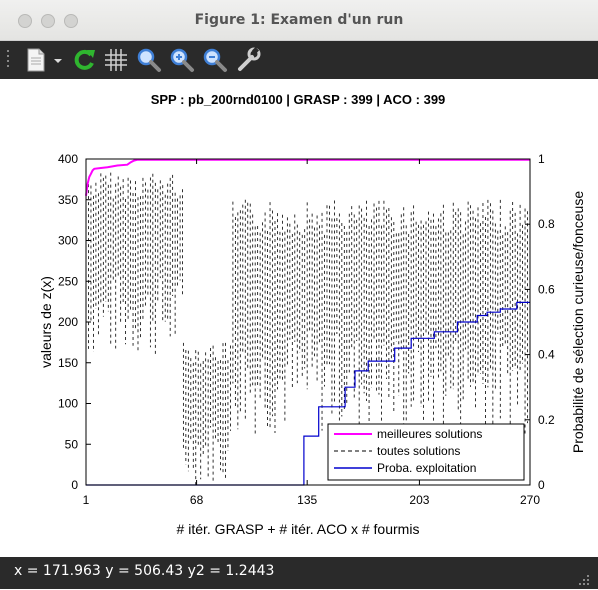  Describe the element at coordinates (182, 60) in the screenshot. I see `zoom-in-icon` at that location.